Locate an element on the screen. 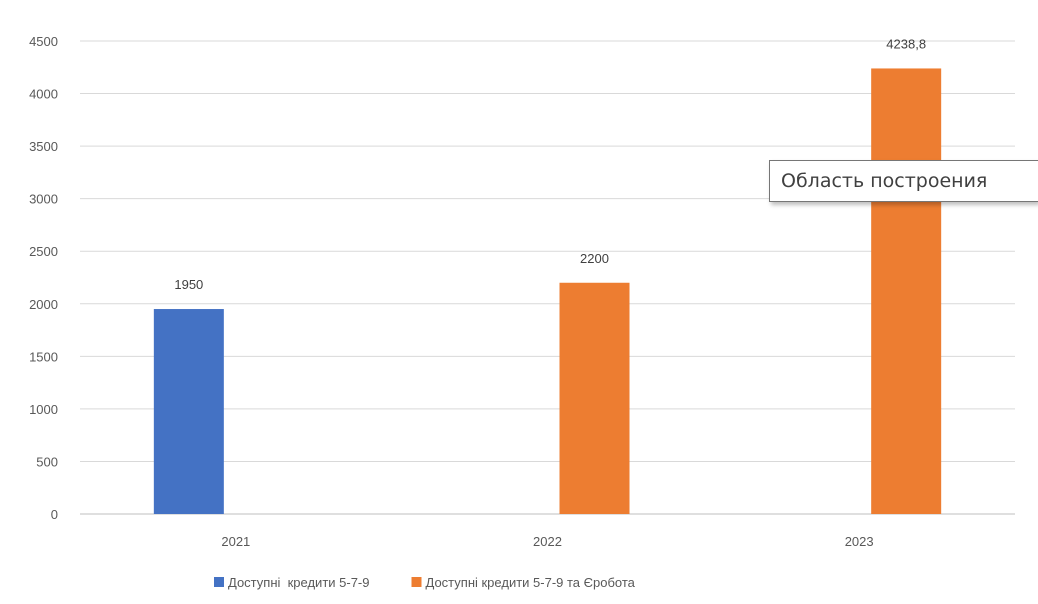  y-tick-label: 1500 is located at coordinates (43, 356).